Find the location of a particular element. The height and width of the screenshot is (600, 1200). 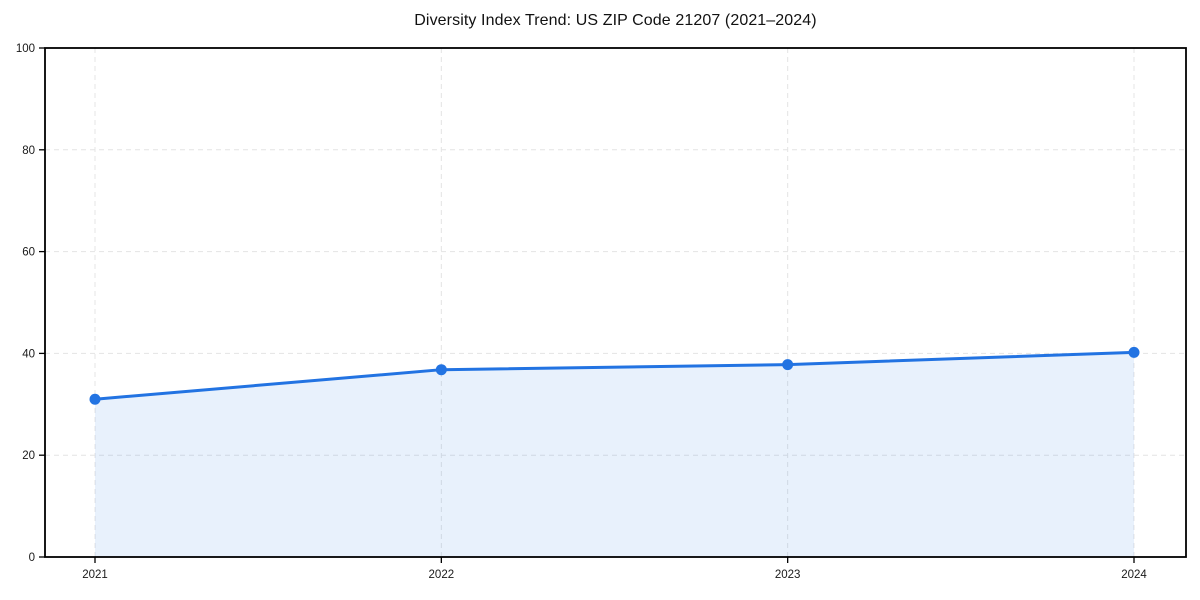

y-tick-label: 80 is located at coordinates (28, 151).